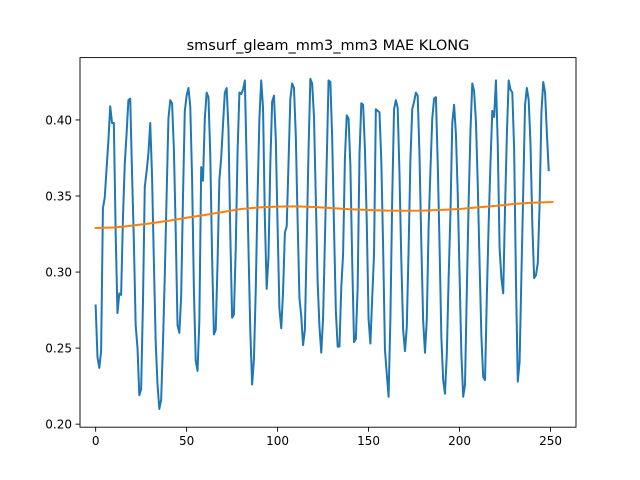  What do you see at coordinates (96, 441) in the screenshot?
I see `x-tick-label: 0` at bounding box center [96, 441].